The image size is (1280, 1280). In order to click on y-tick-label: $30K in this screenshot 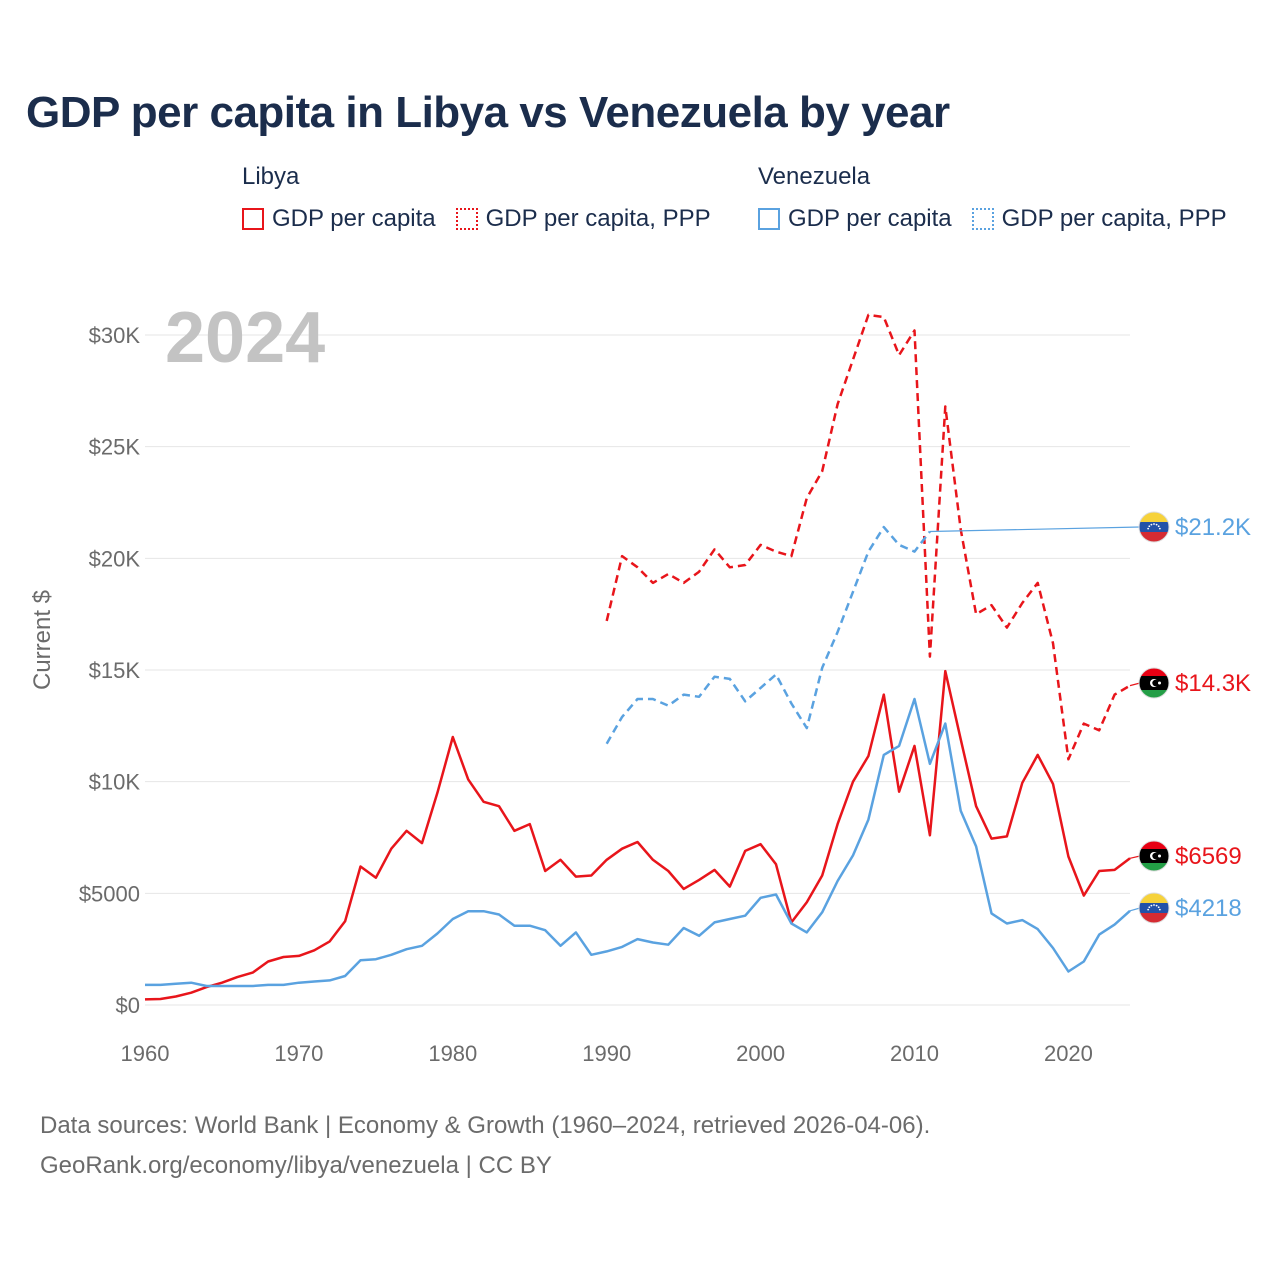, I will do `click(115, 335)`.